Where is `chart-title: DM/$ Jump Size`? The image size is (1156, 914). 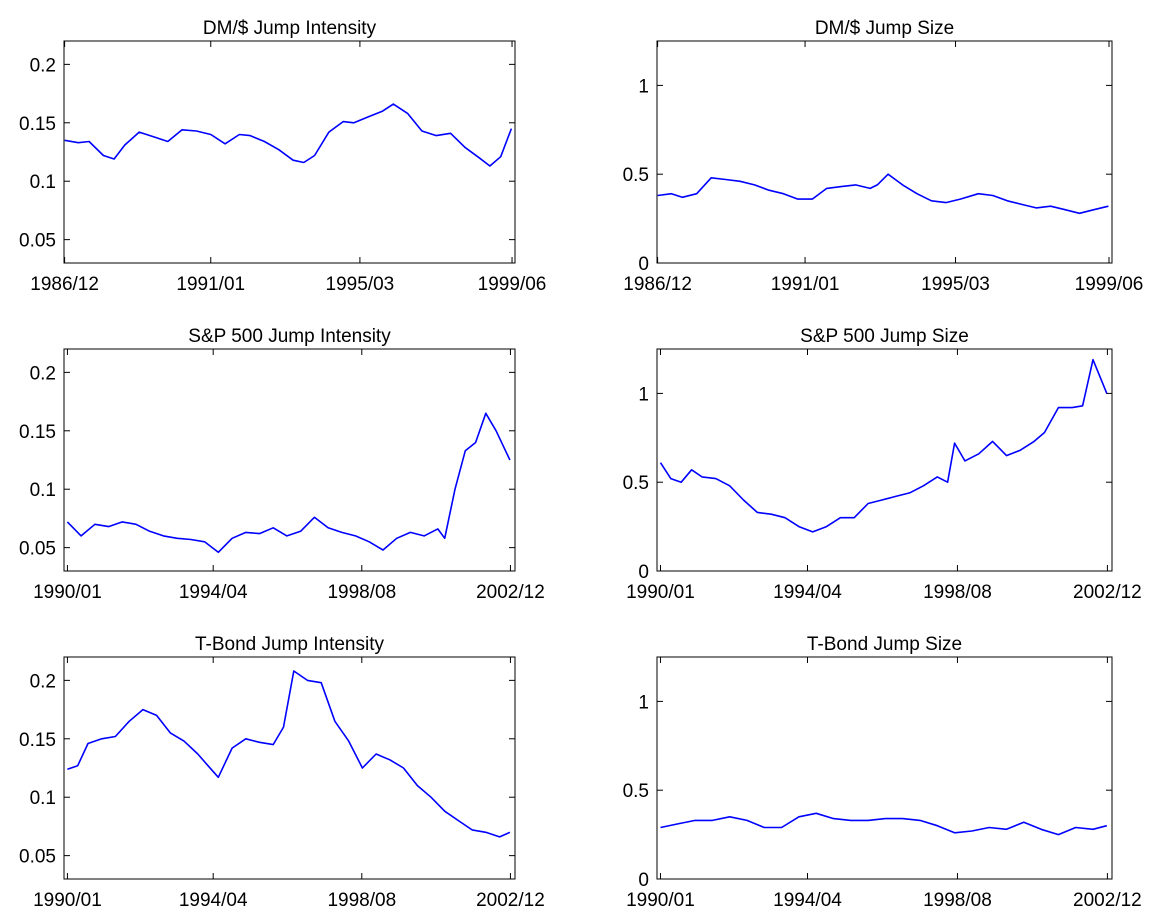
chart-title: DM/$ Jump Size is located at coordinates (884, 28).